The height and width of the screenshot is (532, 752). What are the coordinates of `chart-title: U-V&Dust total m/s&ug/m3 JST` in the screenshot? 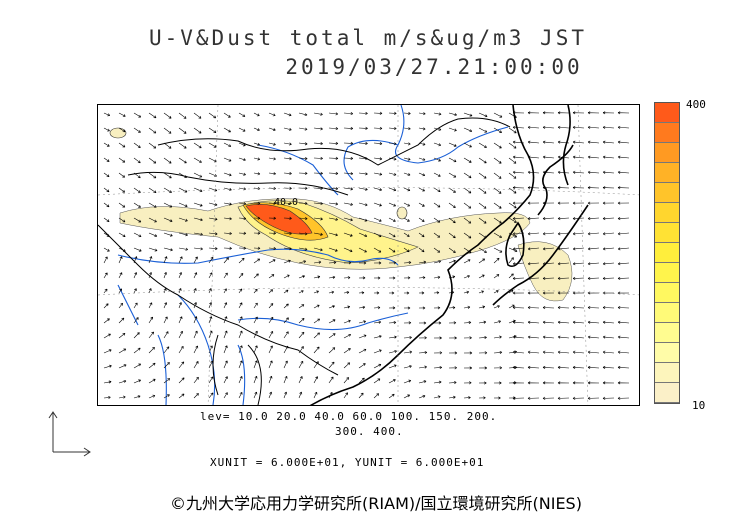 It's located at (367, 38).